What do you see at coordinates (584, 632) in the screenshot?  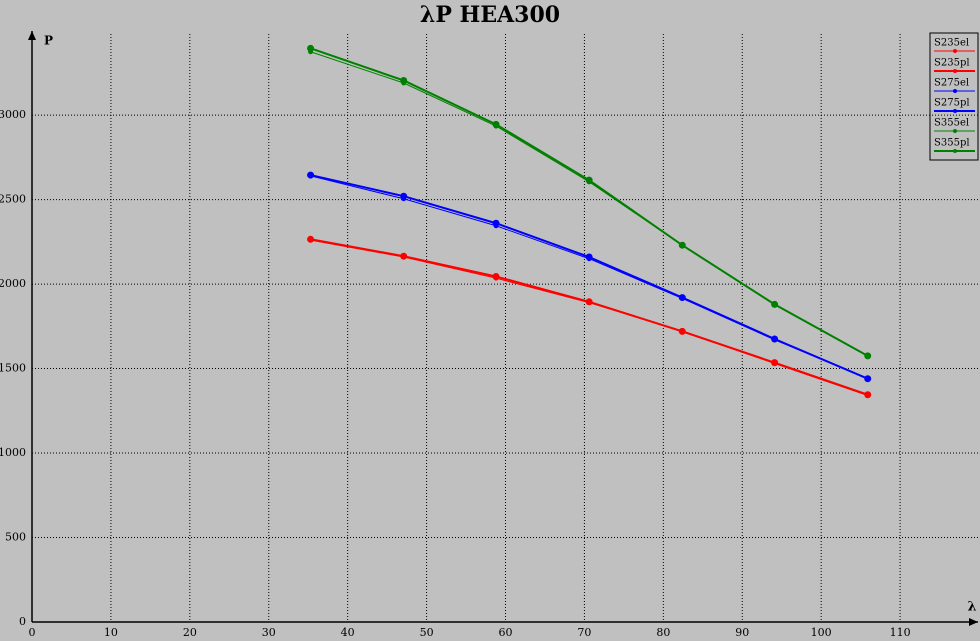 I see `x-tick-label: 70` at bounding box center [584, 632].